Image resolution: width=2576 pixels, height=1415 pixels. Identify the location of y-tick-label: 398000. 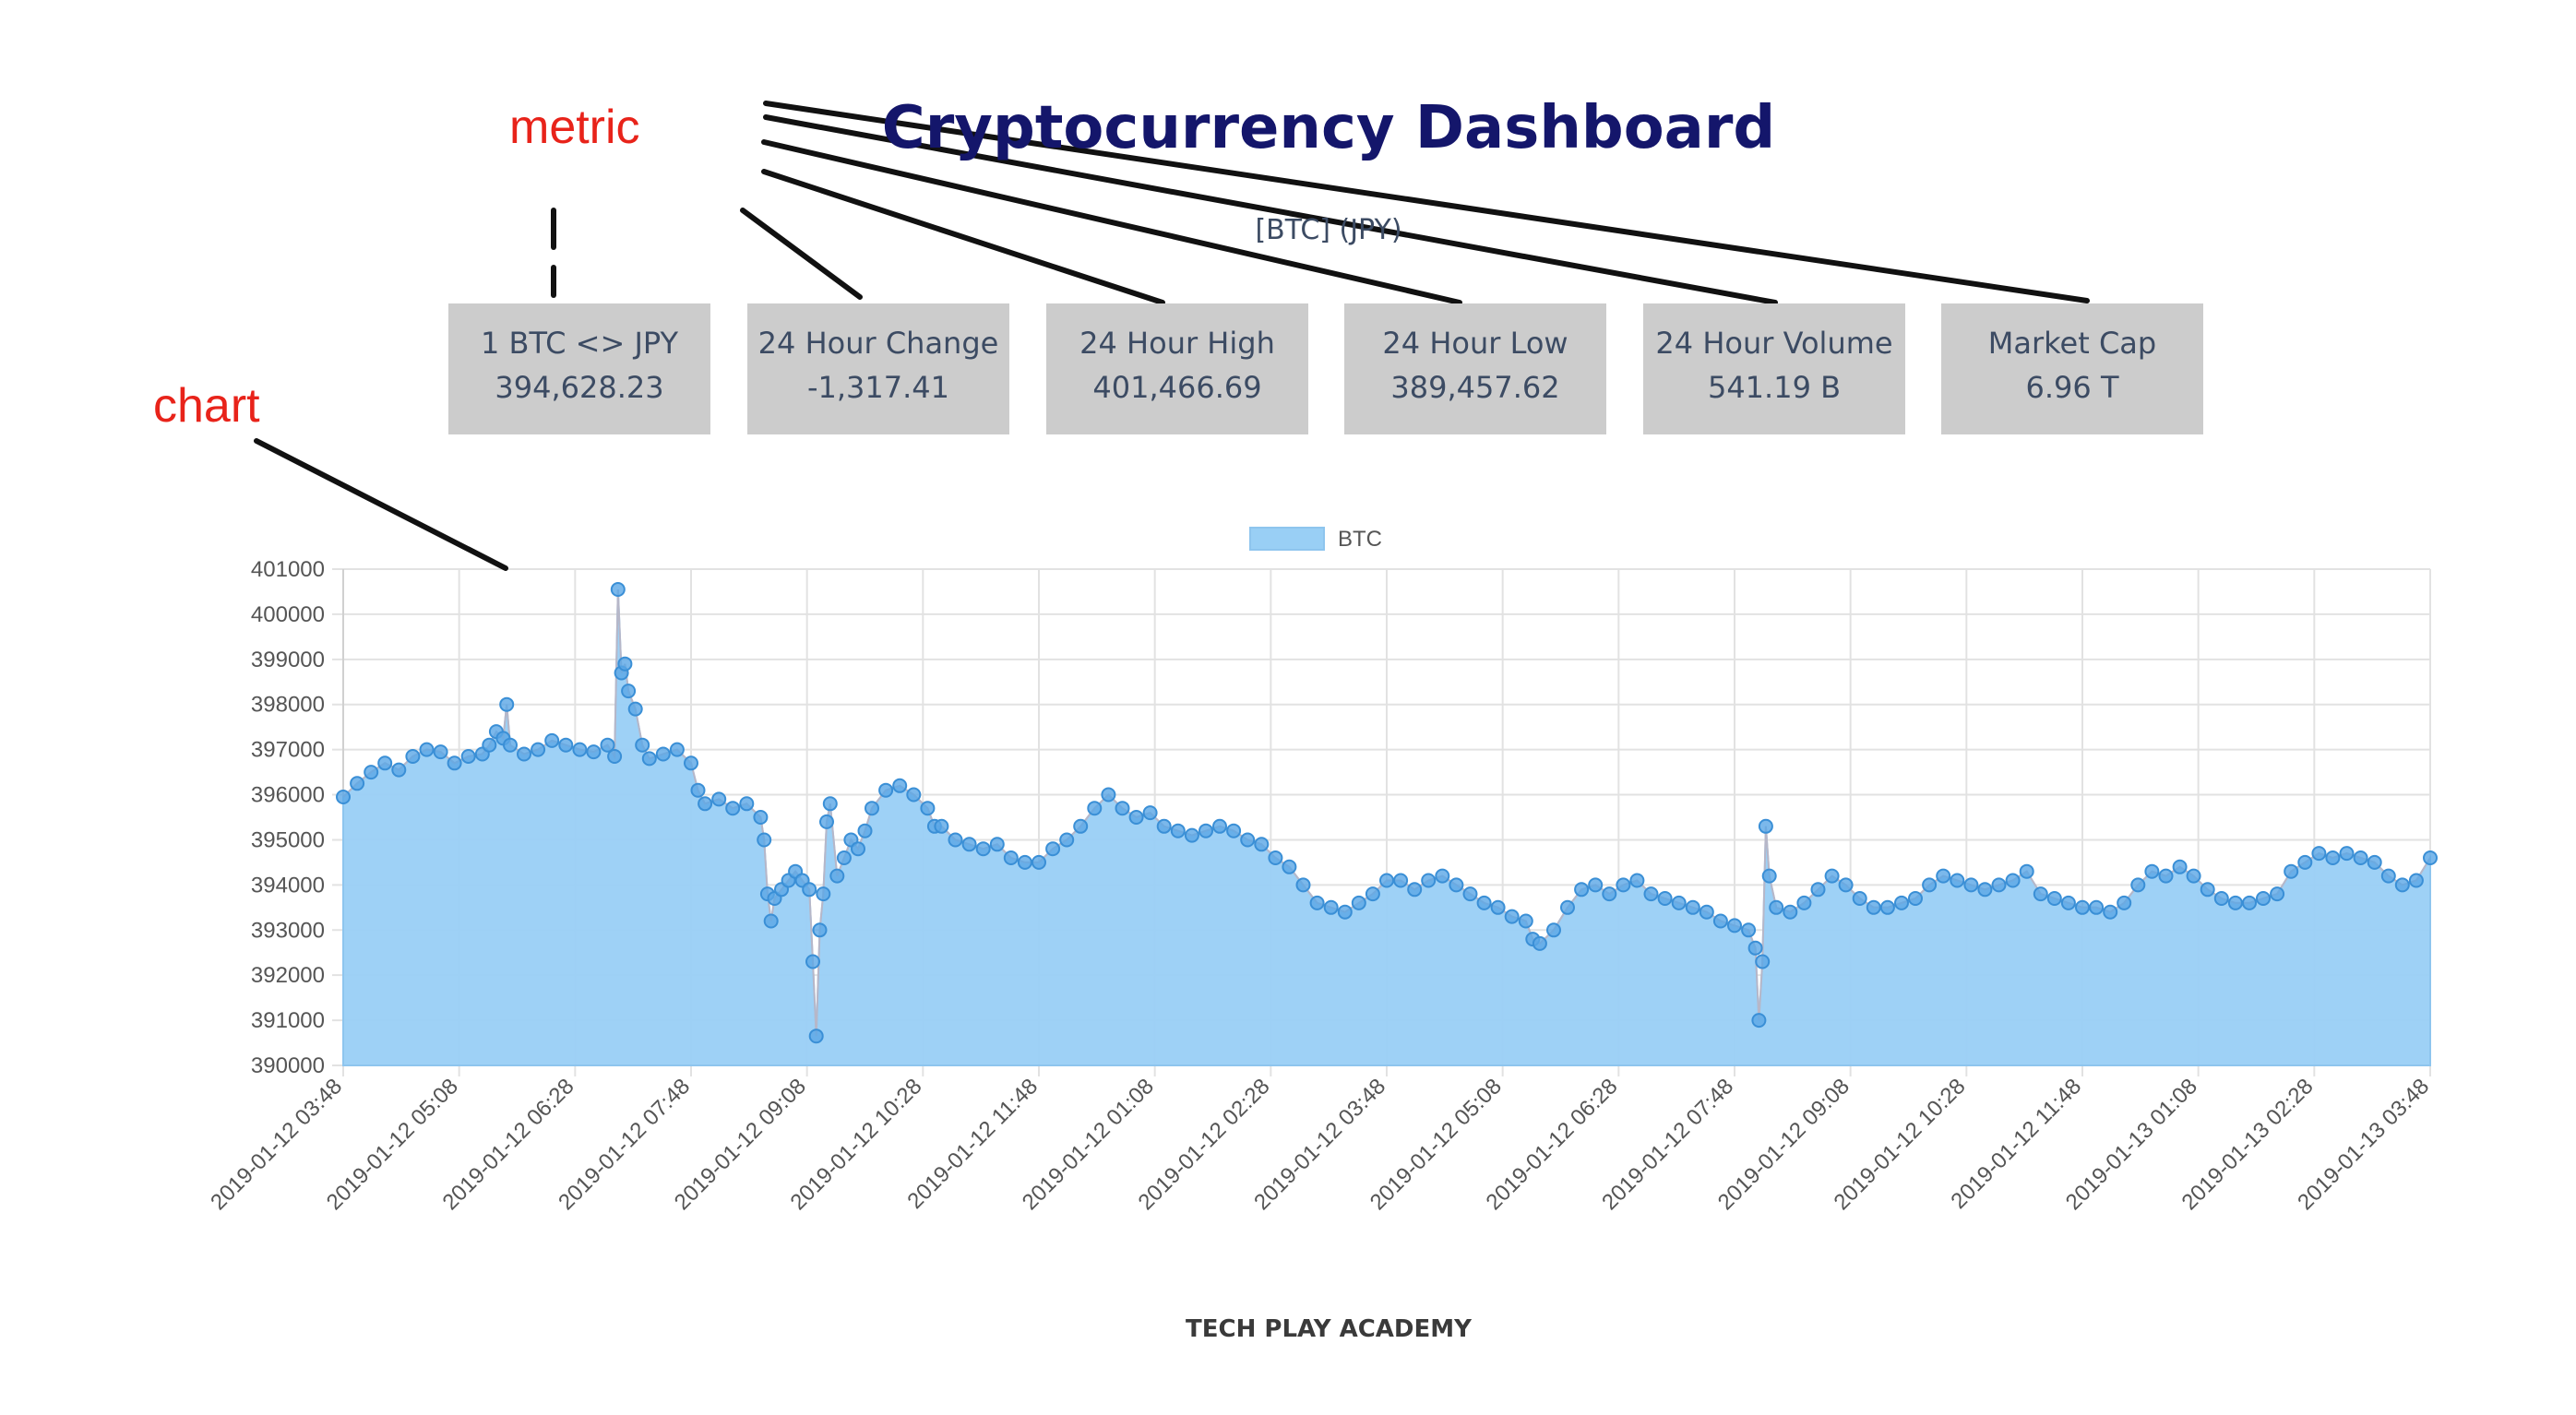
(288, 705).